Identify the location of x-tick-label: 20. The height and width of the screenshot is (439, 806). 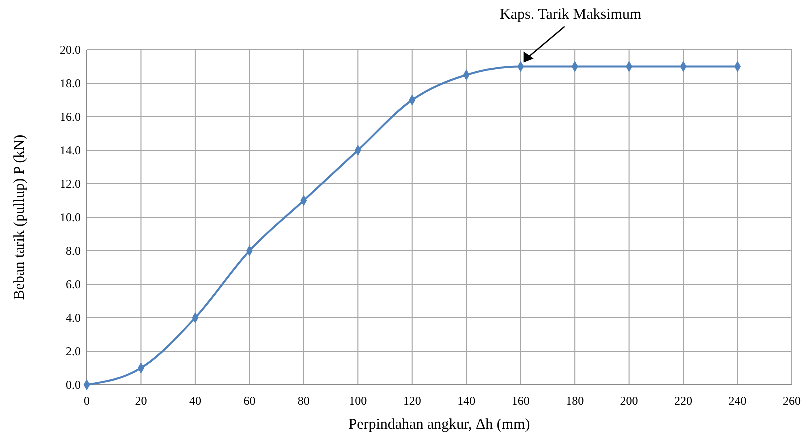
(141, 401).